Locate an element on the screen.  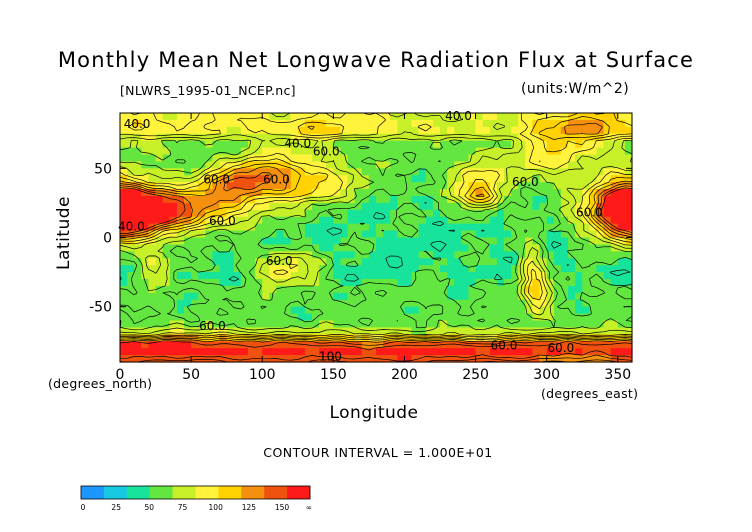
colorbar-swatch is located at coordinates (299, 492).